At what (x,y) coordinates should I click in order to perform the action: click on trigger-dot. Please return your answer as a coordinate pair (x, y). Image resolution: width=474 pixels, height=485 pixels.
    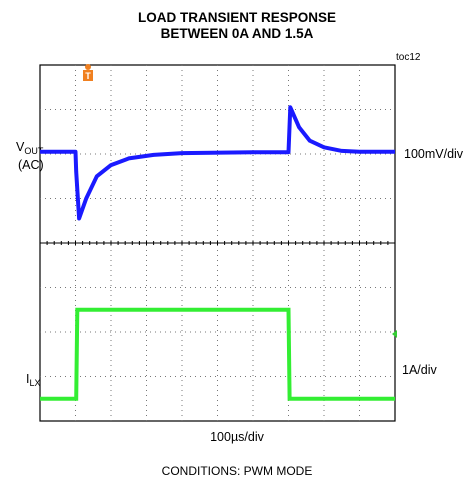
    Looking at the image, I should click on (88, 67).